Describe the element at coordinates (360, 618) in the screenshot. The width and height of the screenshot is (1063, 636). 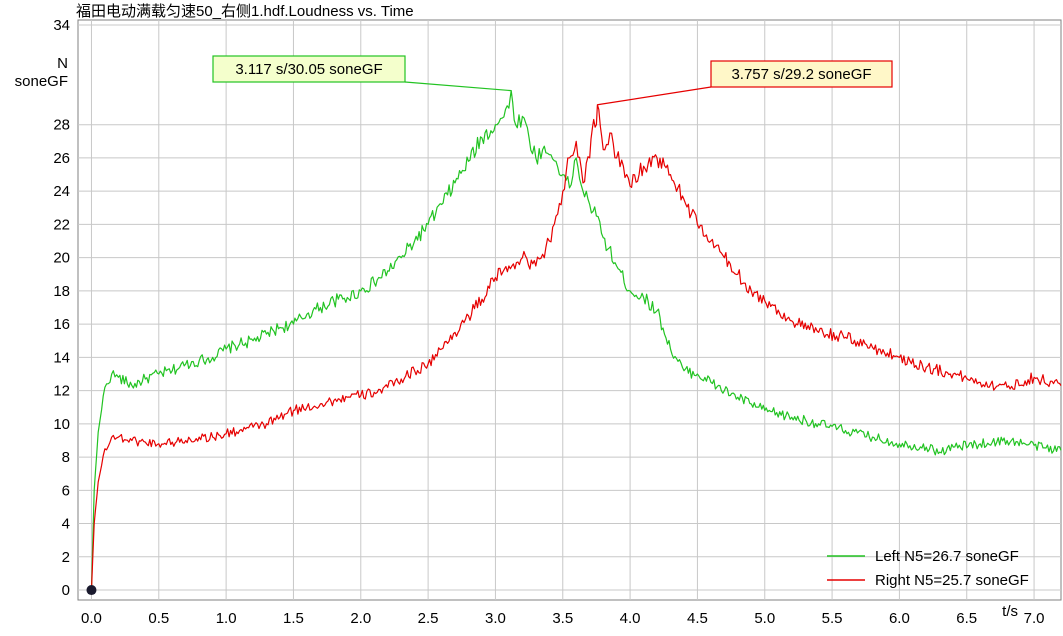
I see `x-tick-label: 2.0` at that location.